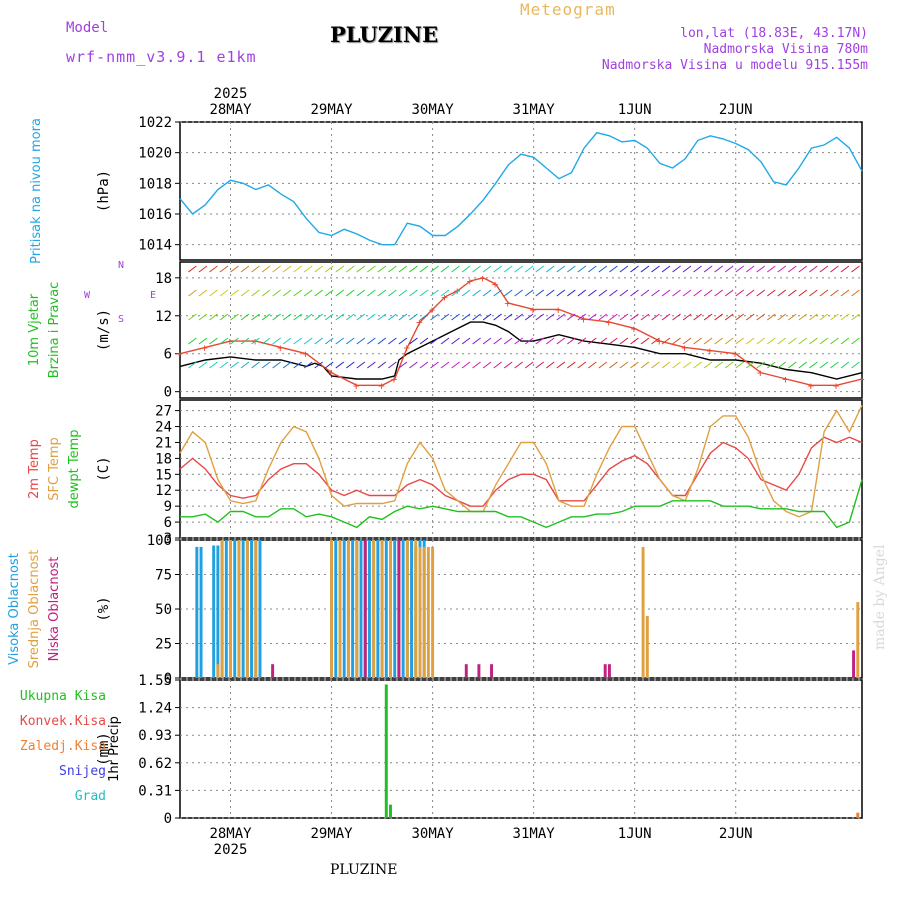 This screenshot has width=900, height=900. Describe the element at coordinates (163, 443) in the screenshot. I see `y-tick-label: 21` at that location.